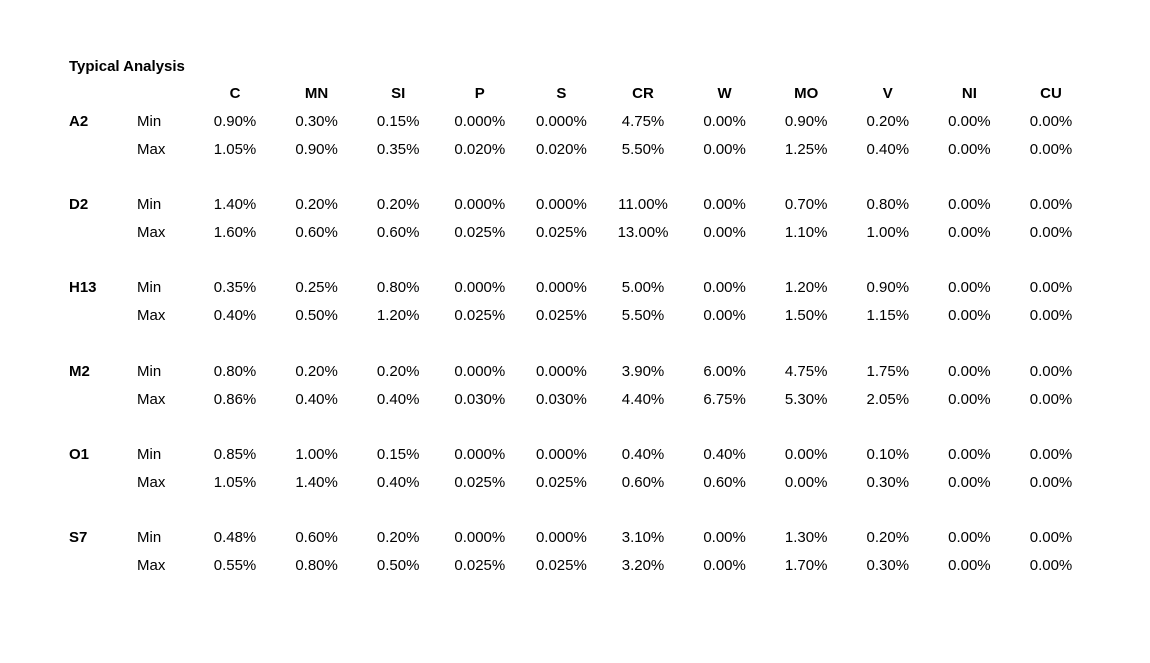 Image resolution: width=1150 pixels, height=663 pixels. I want to click on column-header: NI, so click(969, 93).